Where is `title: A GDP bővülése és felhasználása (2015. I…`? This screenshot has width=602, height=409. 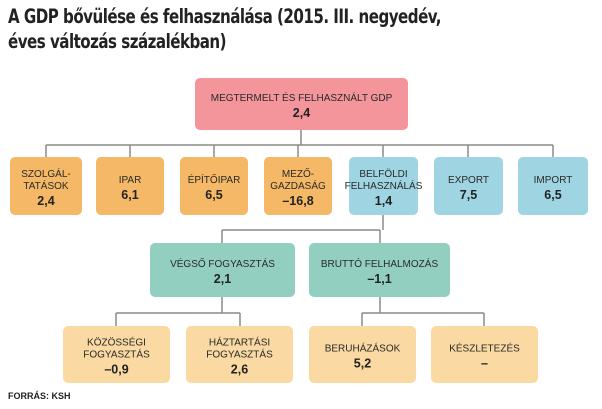 title: A GDP bővülése és felhasználása (2015. I… is located at coordinates (224, 29).